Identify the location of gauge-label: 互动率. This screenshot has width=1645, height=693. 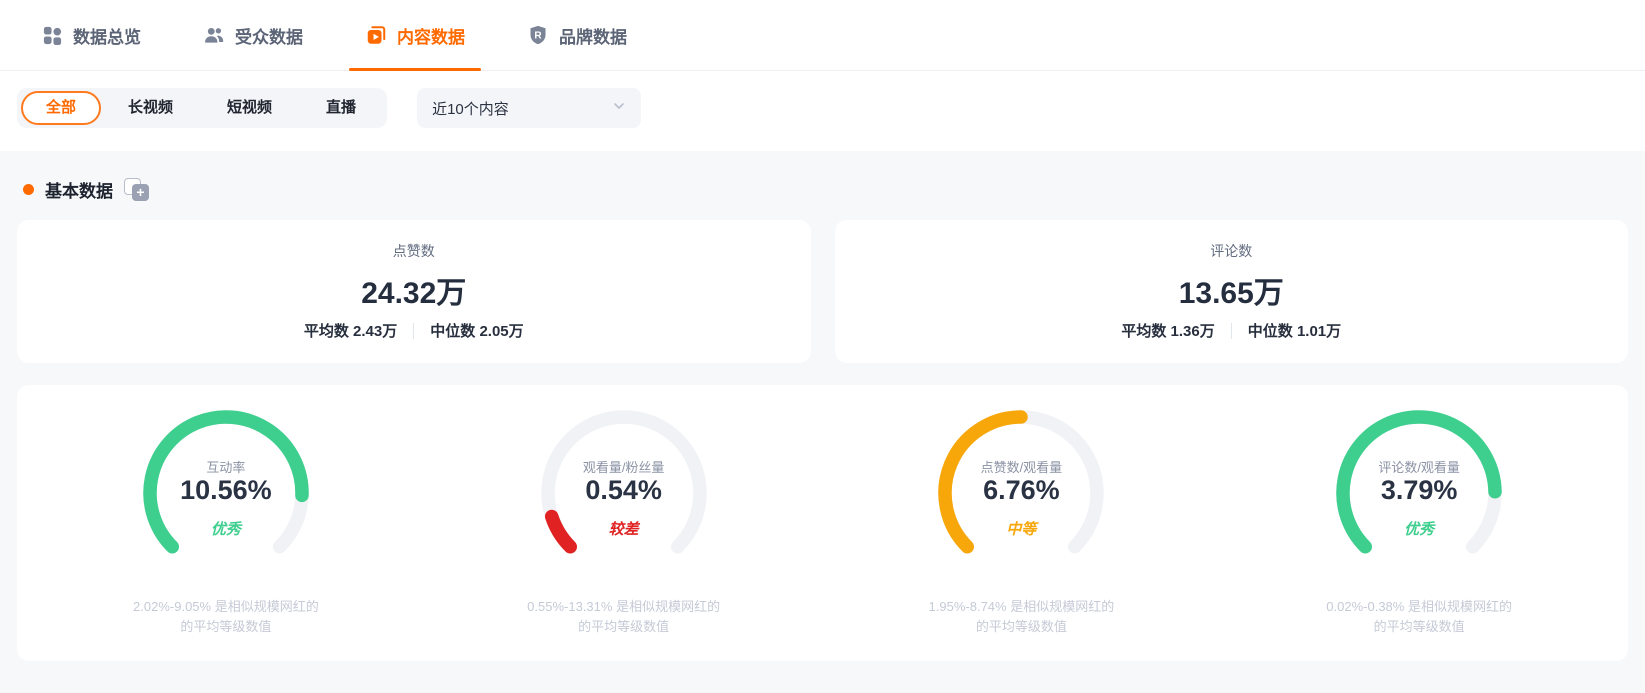
(226, 467).